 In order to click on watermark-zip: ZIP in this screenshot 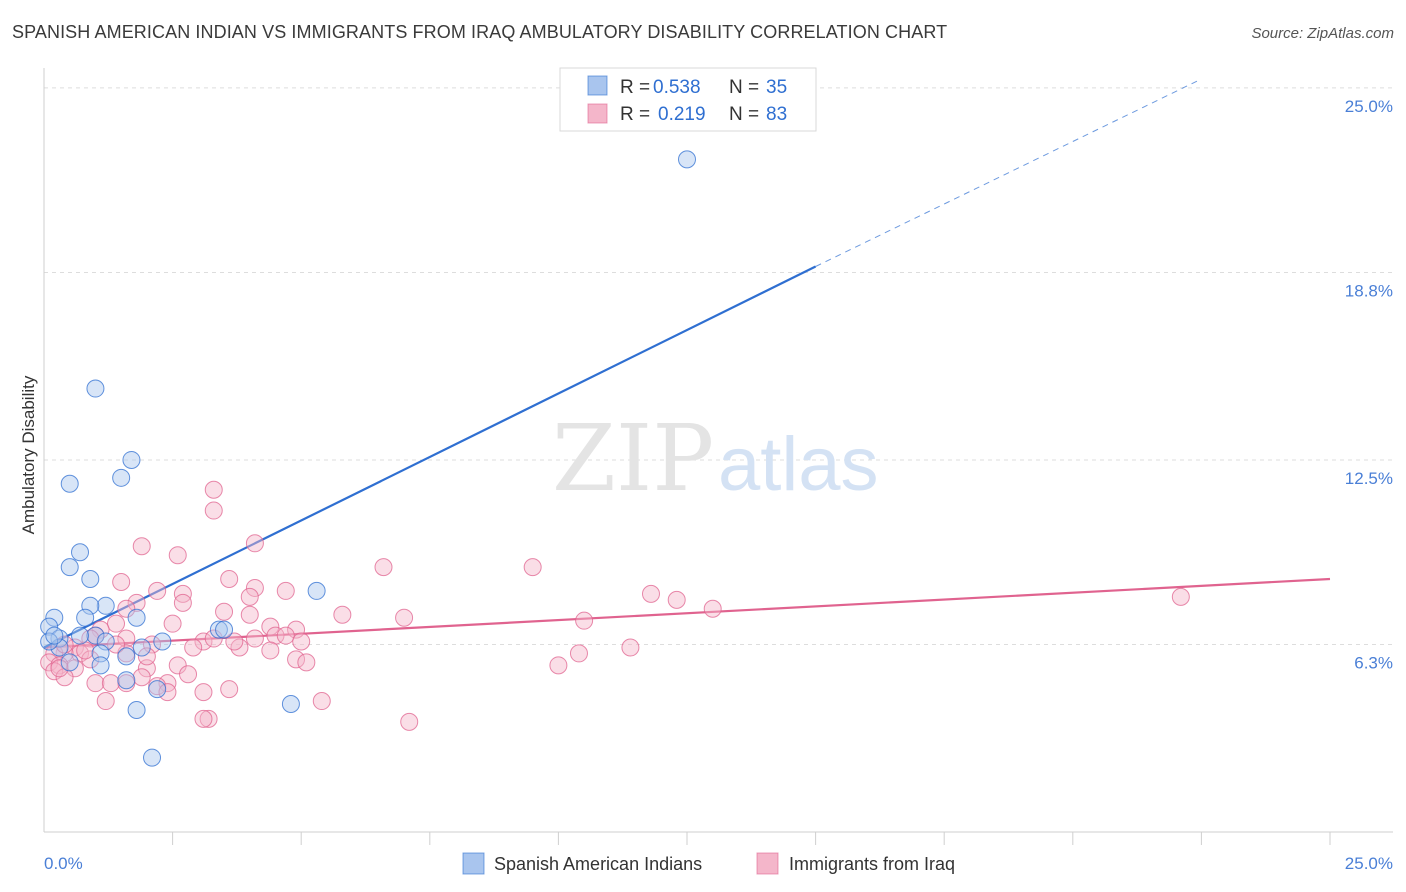, I will do `click(633, 458)`.